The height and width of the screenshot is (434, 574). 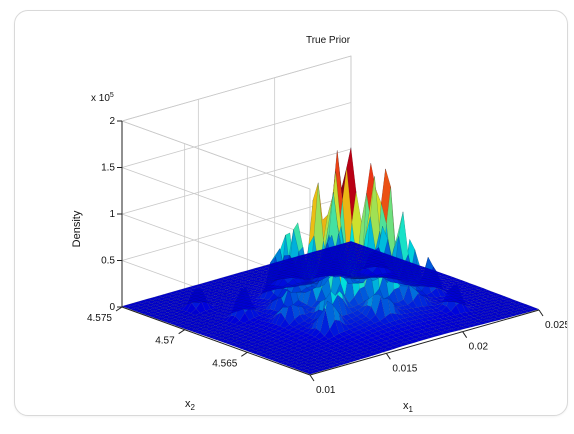 I want to click on surface-patch, so click(x=350, y=243).